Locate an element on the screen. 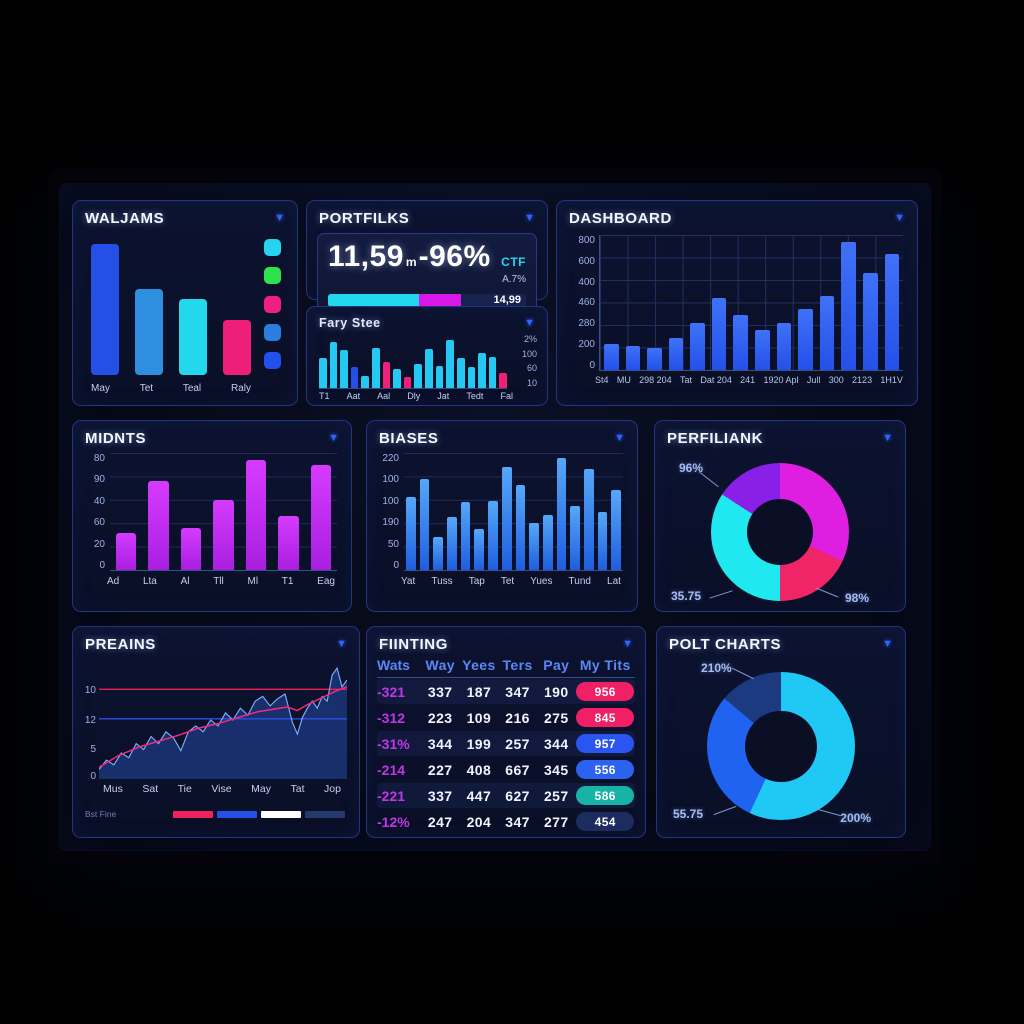 The image size is (1024, 1024). axis-tick-label: 5 is located at coordinates (93, 749).